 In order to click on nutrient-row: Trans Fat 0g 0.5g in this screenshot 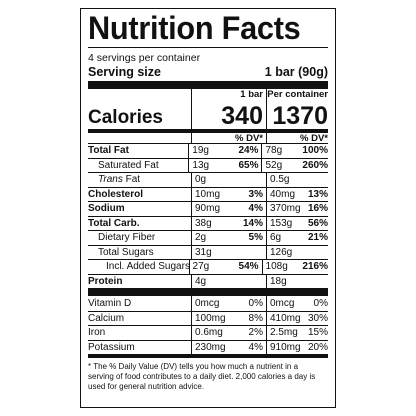, I will do `click(208, 179)`.